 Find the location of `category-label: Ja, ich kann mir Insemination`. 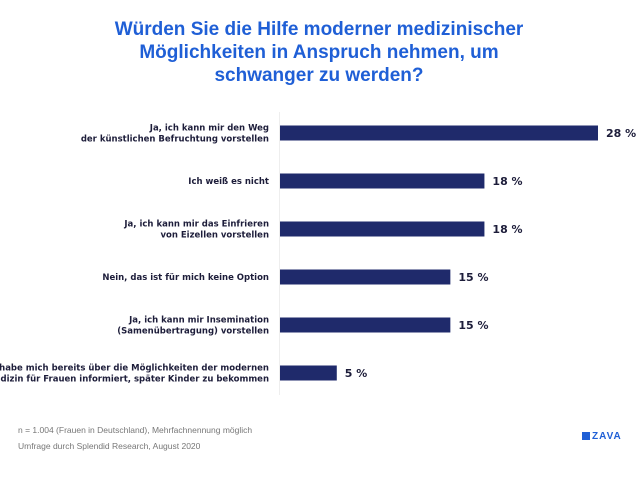

category-label: Ja, ich kann mir Insemination is located at coordinates (198, 321).